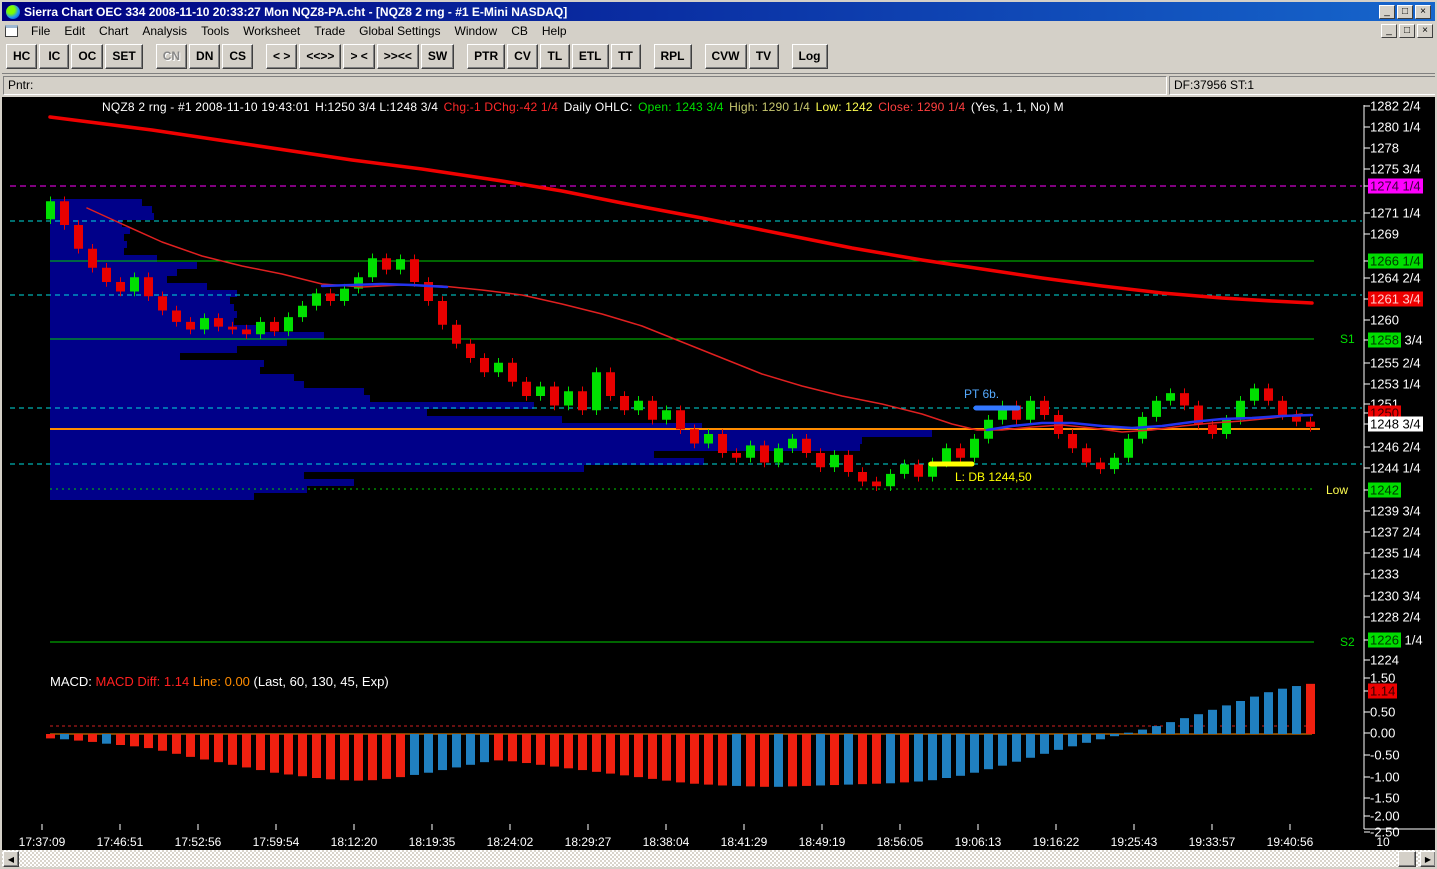 Image resolution: width=1437 pixels, height=869 pixels. Describe the element at coordinates (1385, 755) in the screenshot. I see `scale-label-0.50: -0.50` at that location.